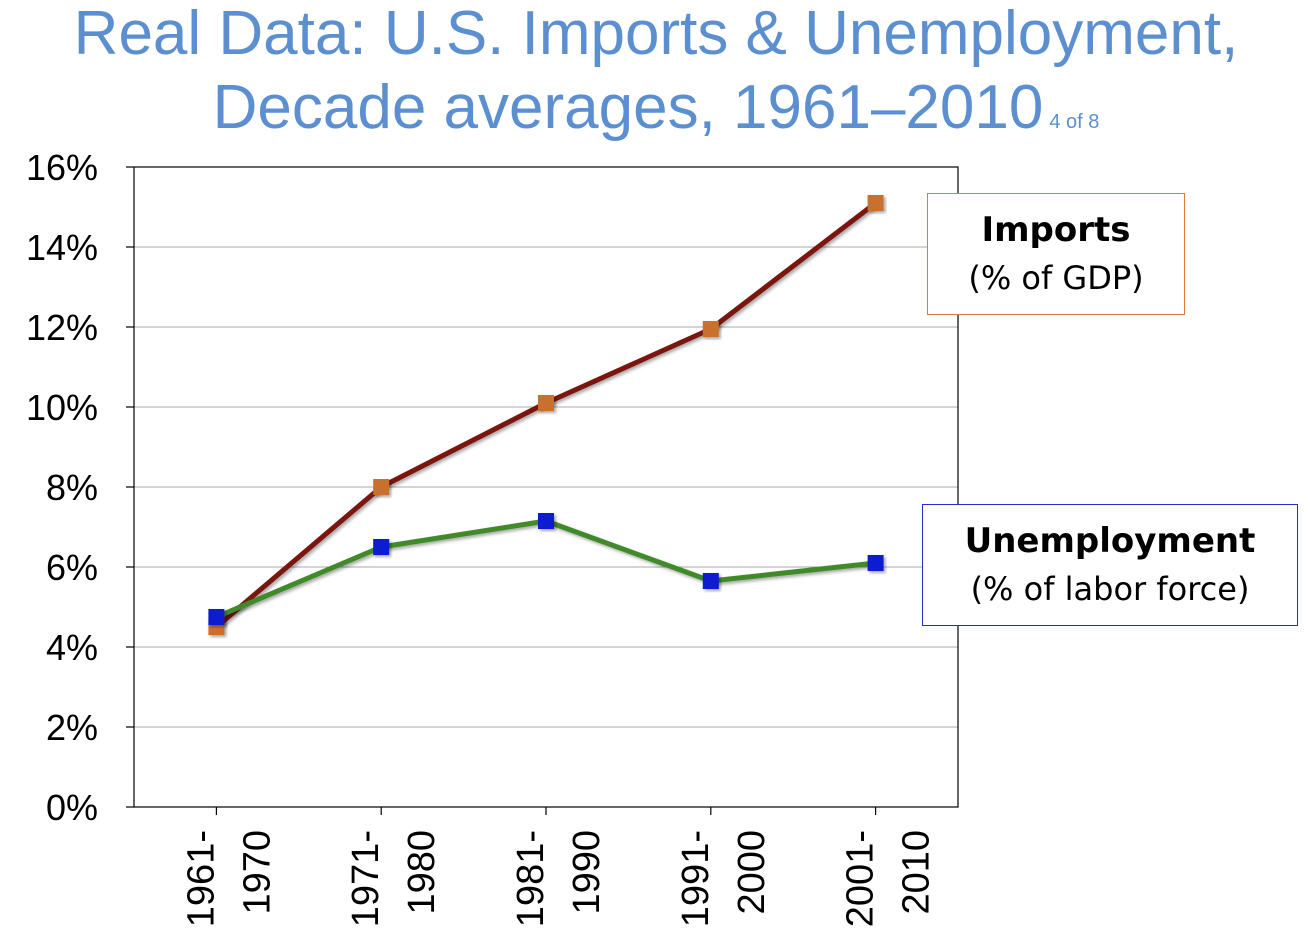 The width and height of the screenshot is (1312, 948). I want to click on title-line-2: Decade averages, 1961–2010 4 of 8, so click(656, 115).